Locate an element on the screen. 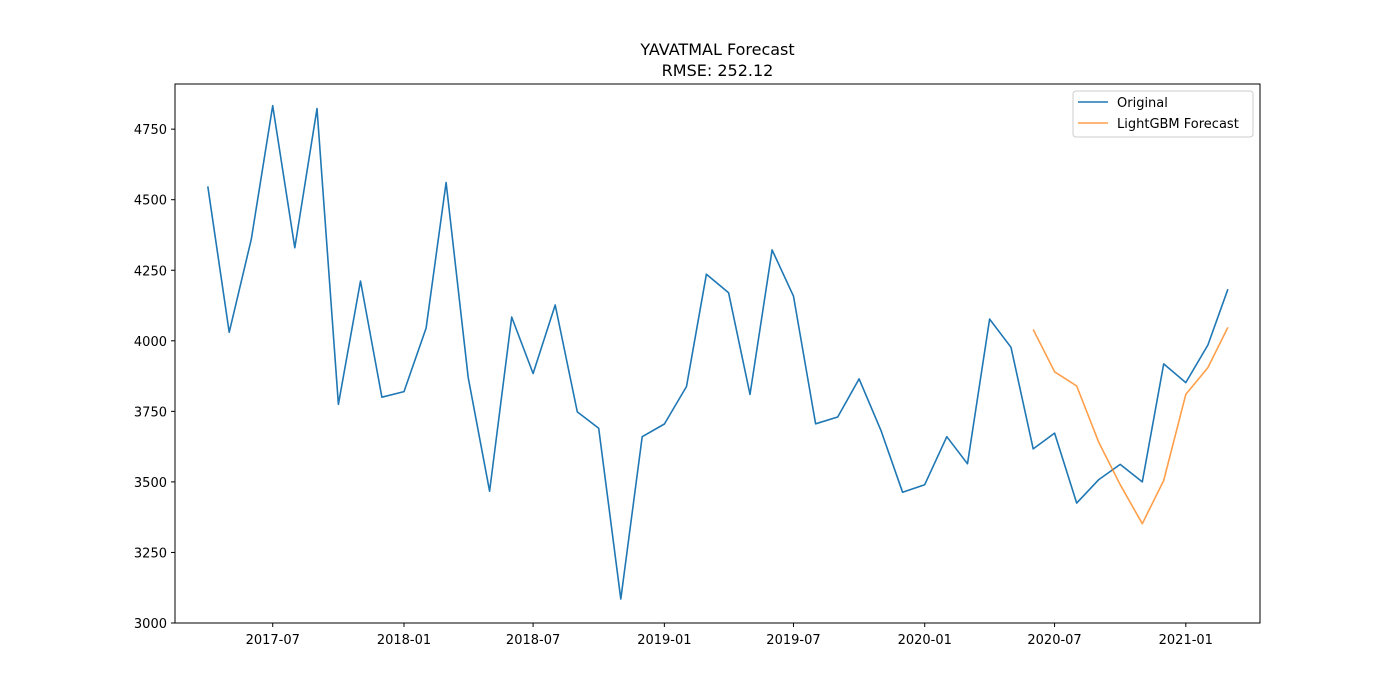 This screenshot has height=700, width=1400. x-tick-label: 2019-07 is located at coordinates (793, 640).